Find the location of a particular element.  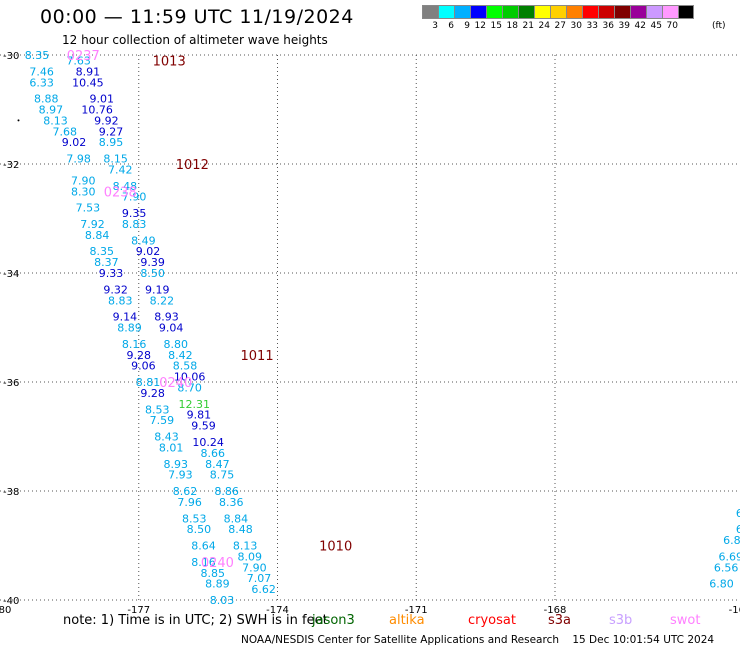

x-tick-label: -177 is located at coordinates (138, 610).